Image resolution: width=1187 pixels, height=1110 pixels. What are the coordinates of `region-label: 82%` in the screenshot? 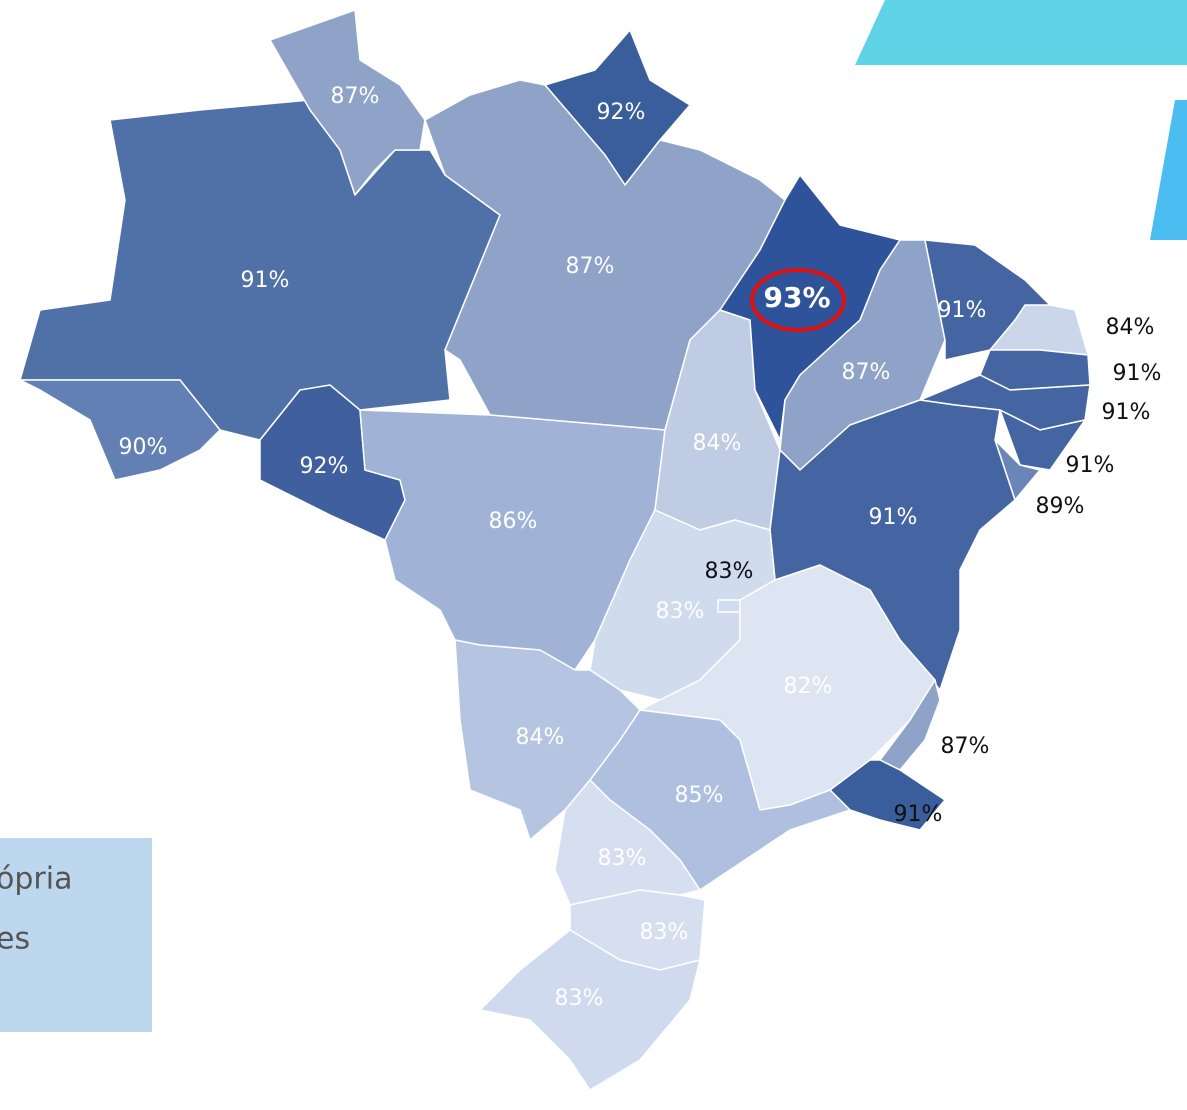 It's located at (808, 686).